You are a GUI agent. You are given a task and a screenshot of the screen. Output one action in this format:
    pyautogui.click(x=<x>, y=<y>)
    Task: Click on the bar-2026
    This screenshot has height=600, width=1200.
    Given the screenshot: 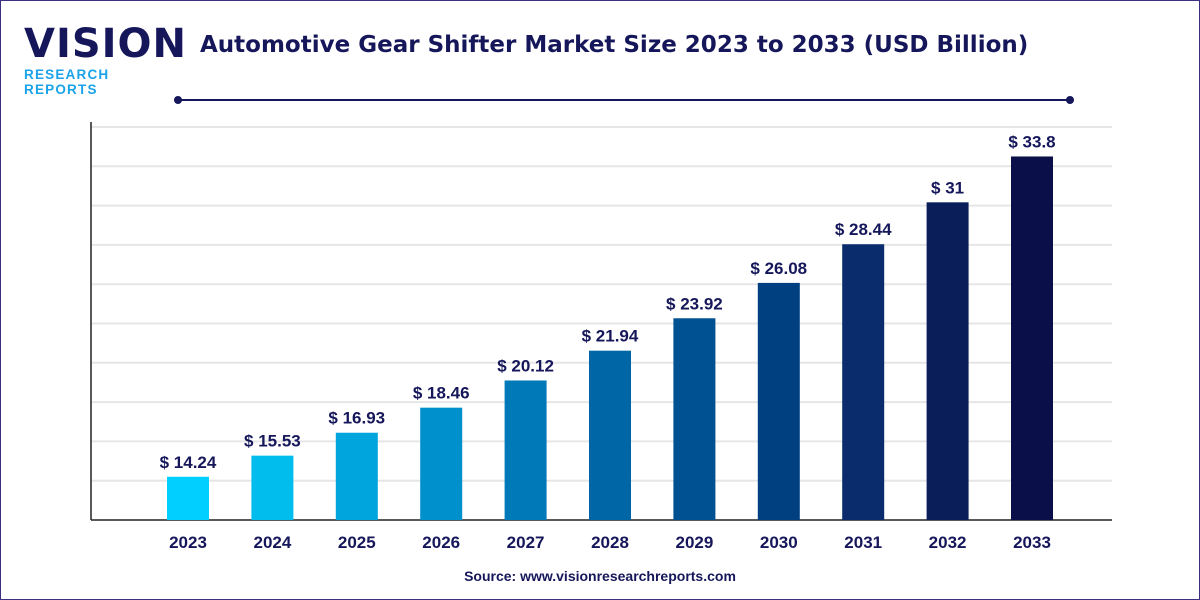 What is the action you would take?
    pyautogui.click(x=441, y=463)
    